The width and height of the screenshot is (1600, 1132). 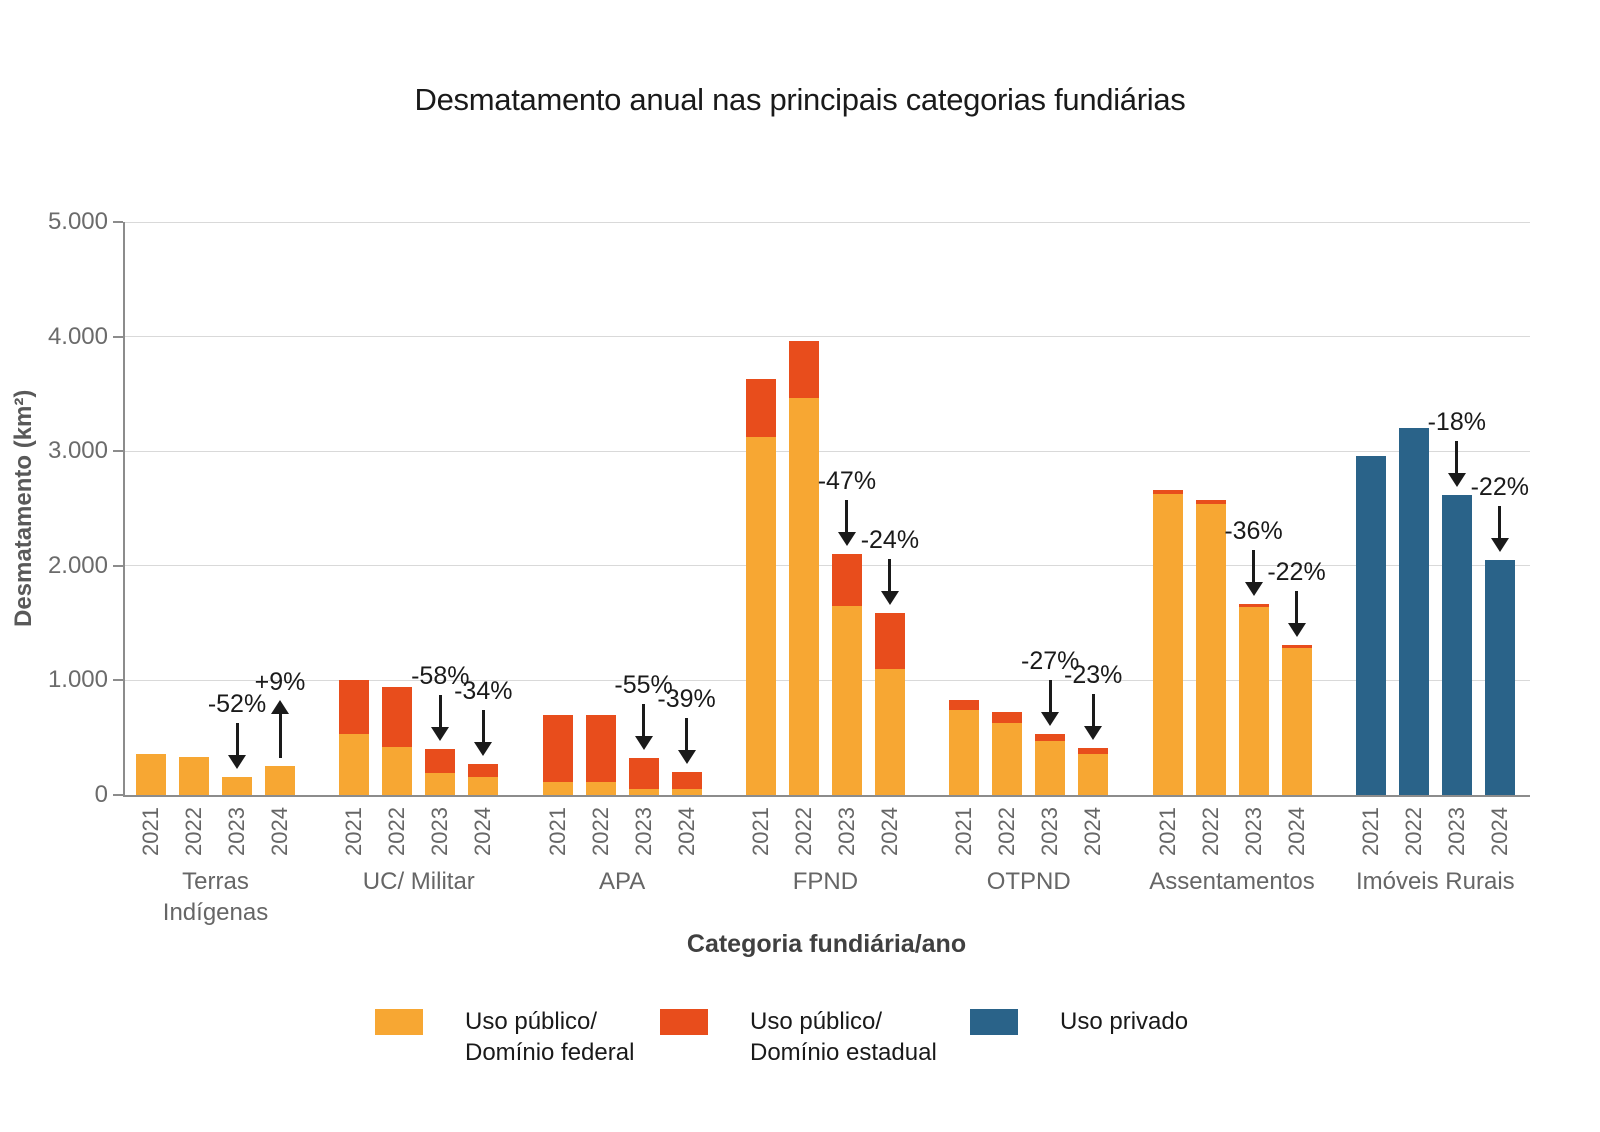 What do you see at coordinates (124, 508) in the screenshot?
I see `y-axis-line` at bounding box center [124, 508].